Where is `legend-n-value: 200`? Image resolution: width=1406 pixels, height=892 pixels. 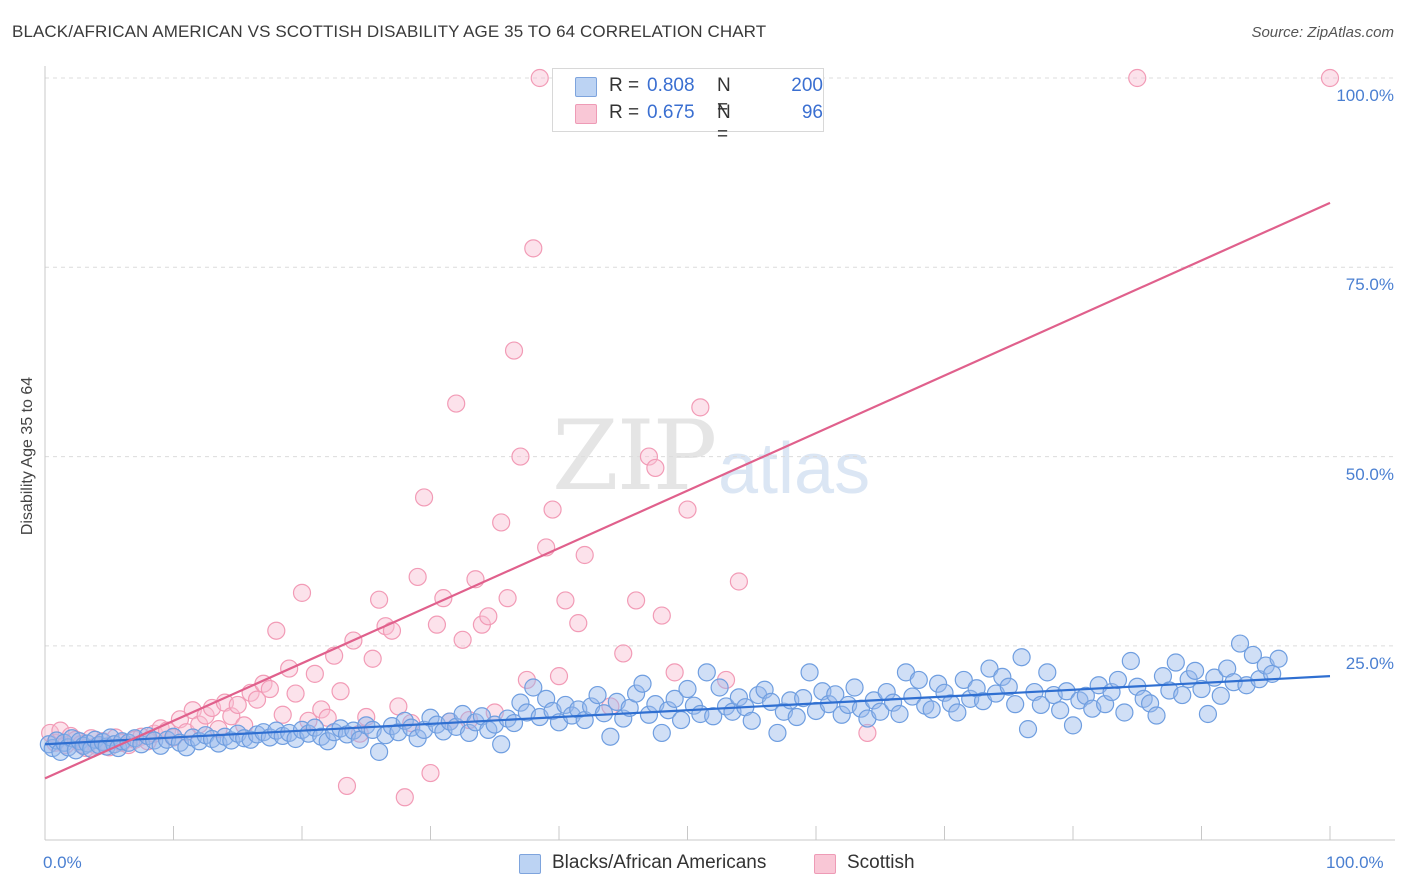 legend-n-value: 200 is located at coordinates (807, 85).